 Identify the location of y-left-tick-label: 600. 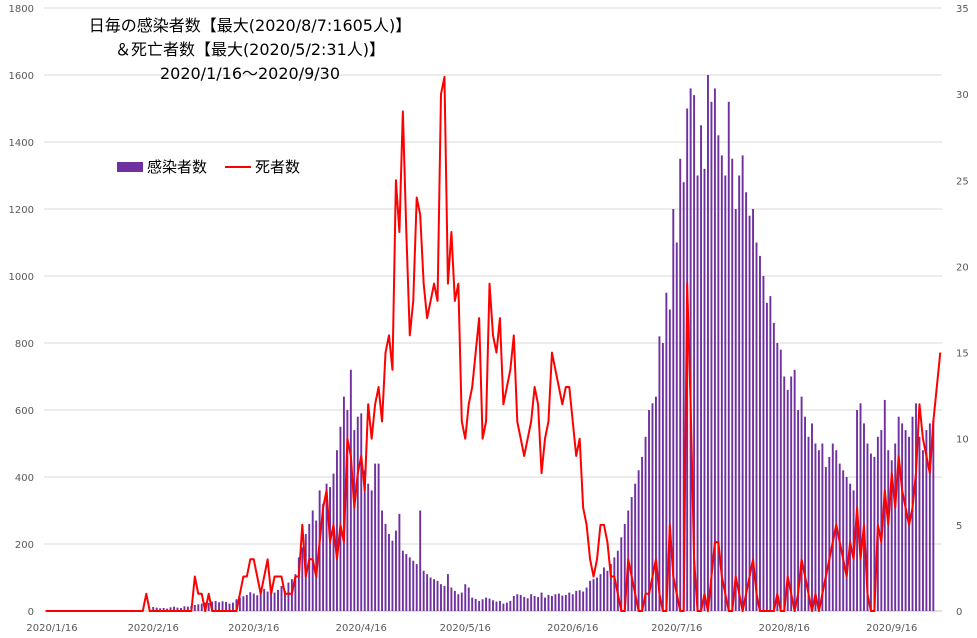
(24, 411).